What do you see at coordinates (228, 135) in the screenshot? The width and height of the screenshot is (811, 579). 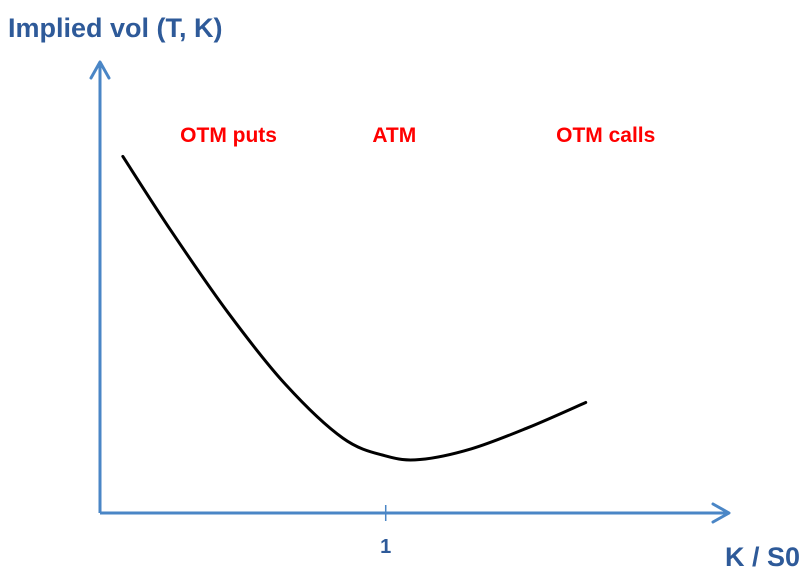 I see `region-label: OTM puts` at bounding box center [228, 135].